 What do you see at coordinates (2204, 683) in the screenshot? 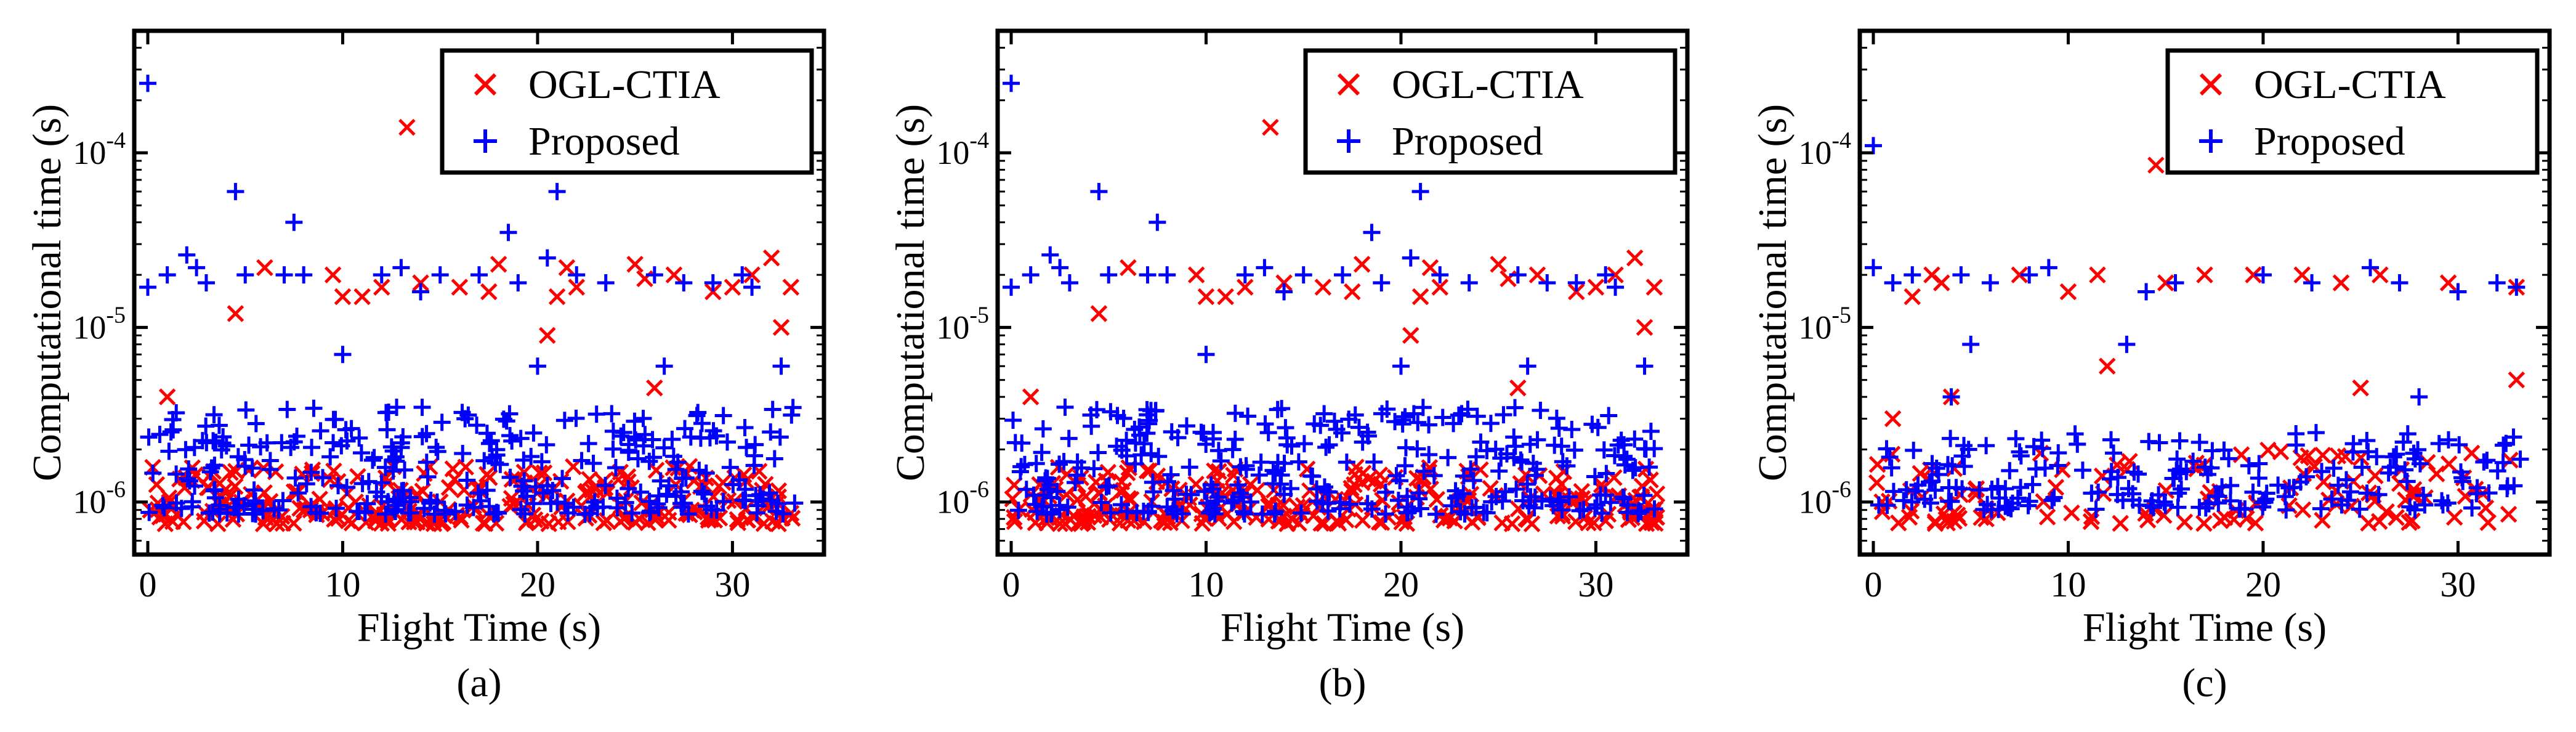
I see `panel-label: (c)` at bounding box center [2204, 683].